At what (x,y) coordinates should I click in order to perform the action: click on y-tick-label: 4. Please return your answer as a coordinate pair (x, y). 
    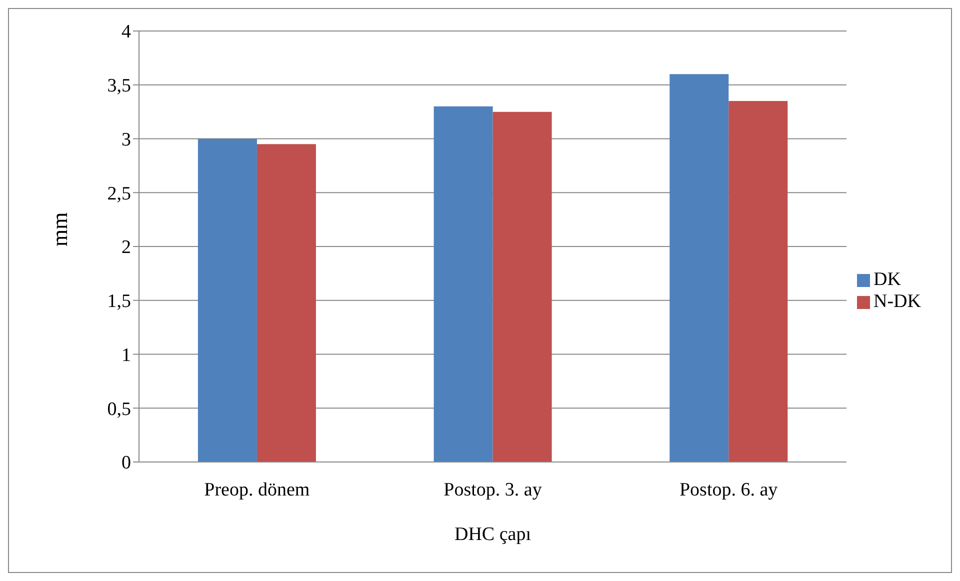
    Looking at the image, I should click on (127, 32).